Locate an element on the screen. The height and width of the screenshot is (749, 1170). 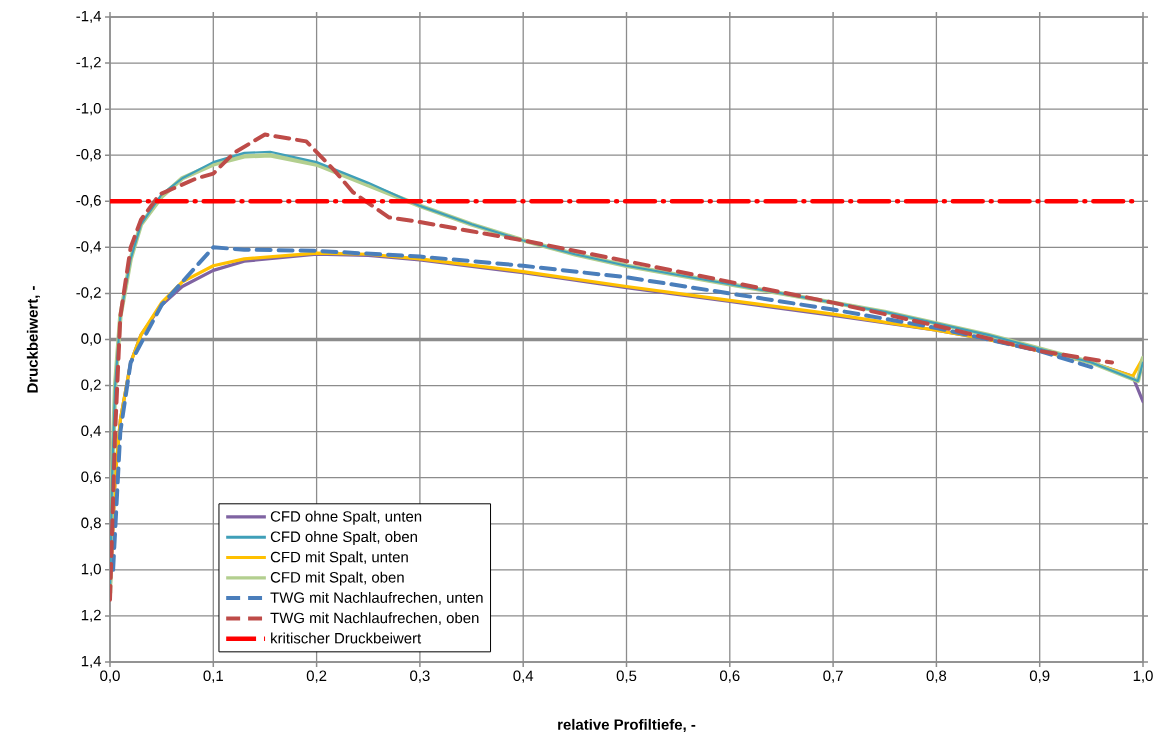
y-tick-label: 0,8 is located at coordinates (91, 523).